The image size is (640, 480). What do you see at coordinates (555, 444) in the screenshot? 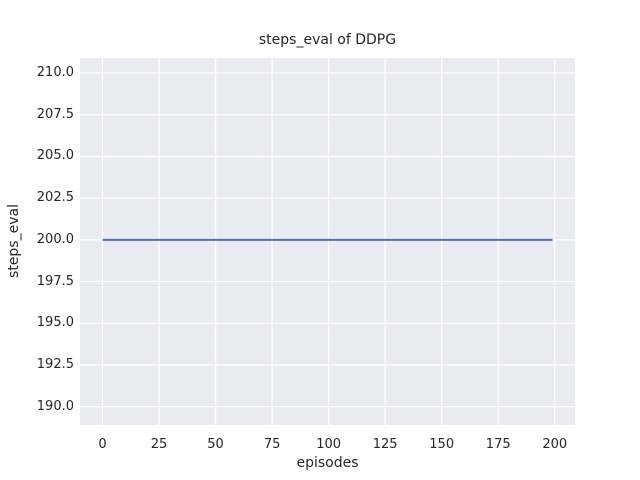
I see `x-tick-label: 200` at bounding box center [555, 444].